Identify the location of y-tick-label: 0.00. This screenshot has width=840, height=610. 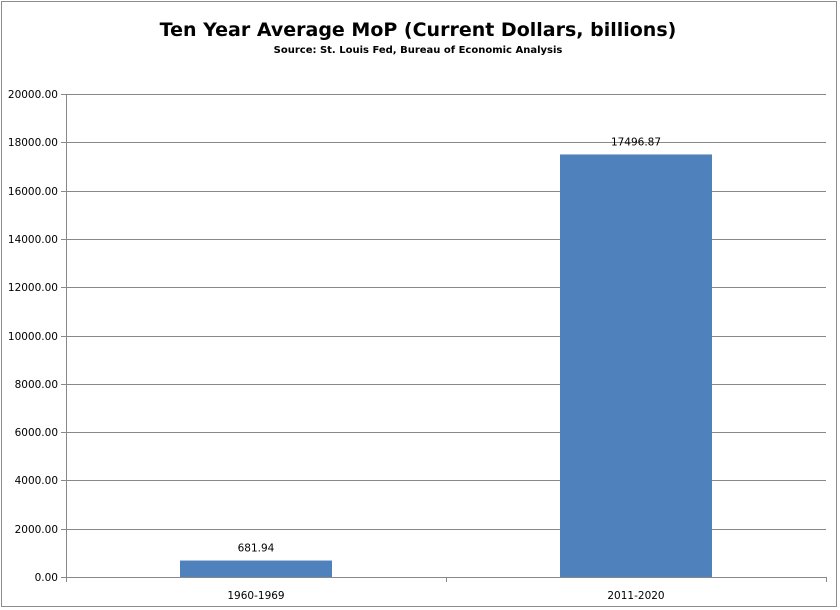
(46, 578).